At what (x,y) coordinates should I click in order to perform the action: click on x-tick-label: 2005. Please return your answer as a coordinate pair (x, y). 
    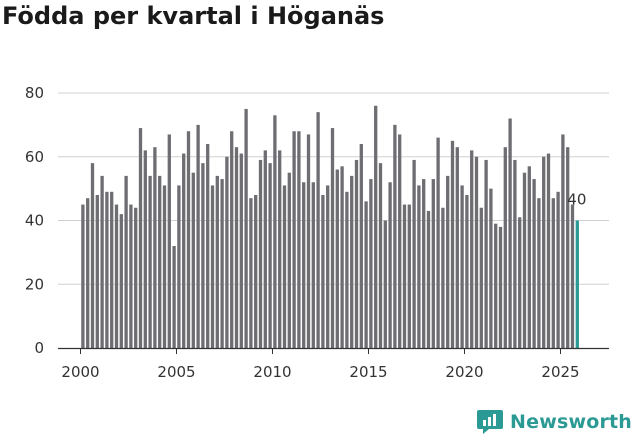
    Looking at the image, I should click on (176, 372).